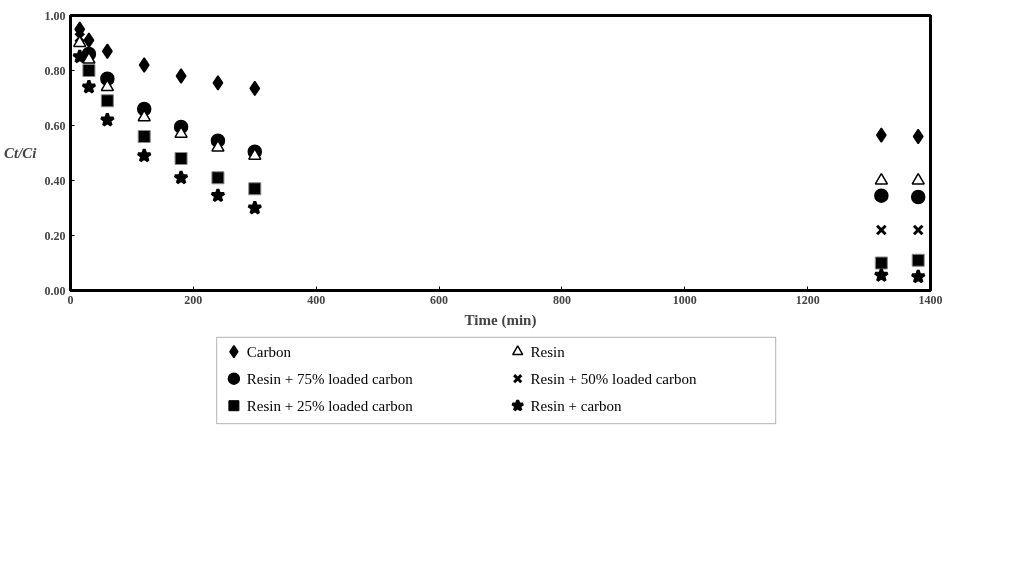  What do you see at coordinates (561, 299) in the screenshot?
I see `x-tick-label: 800` at bounding box center [561, 299].